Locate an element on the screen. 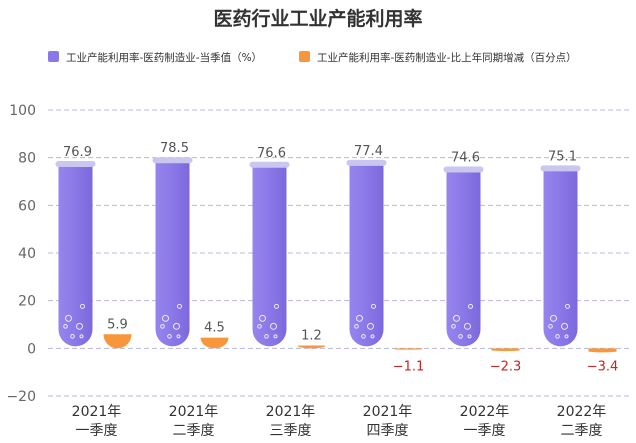 The image size is (636, 443). y-axis: 100 80 60 40 20 0 −20 is located at coordinates (21, 254).